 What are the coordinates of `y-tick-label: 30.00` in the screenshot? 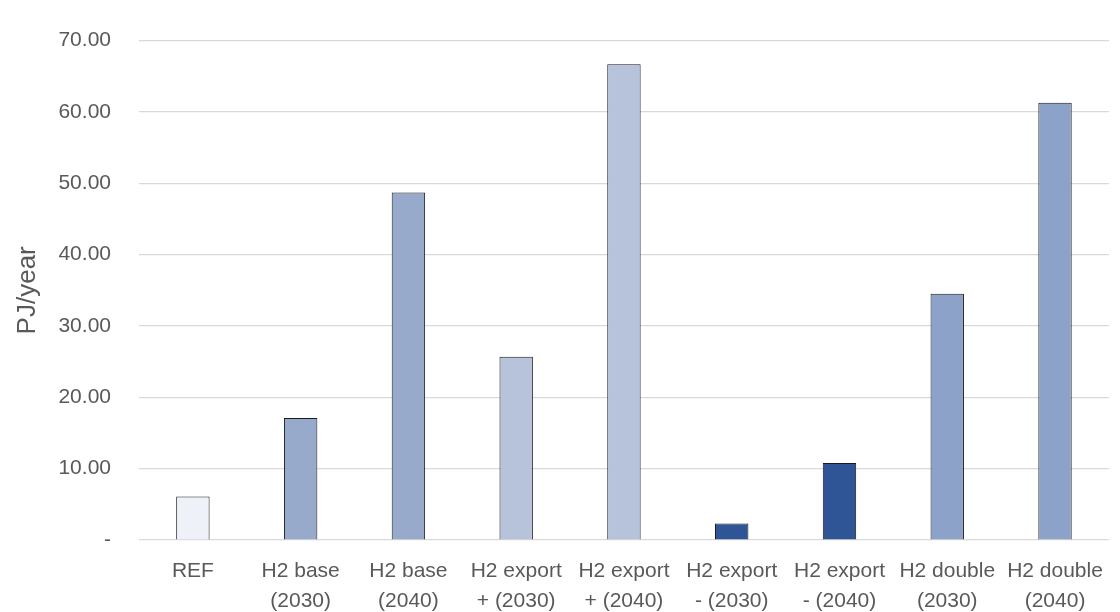 It's located at (84, 324).